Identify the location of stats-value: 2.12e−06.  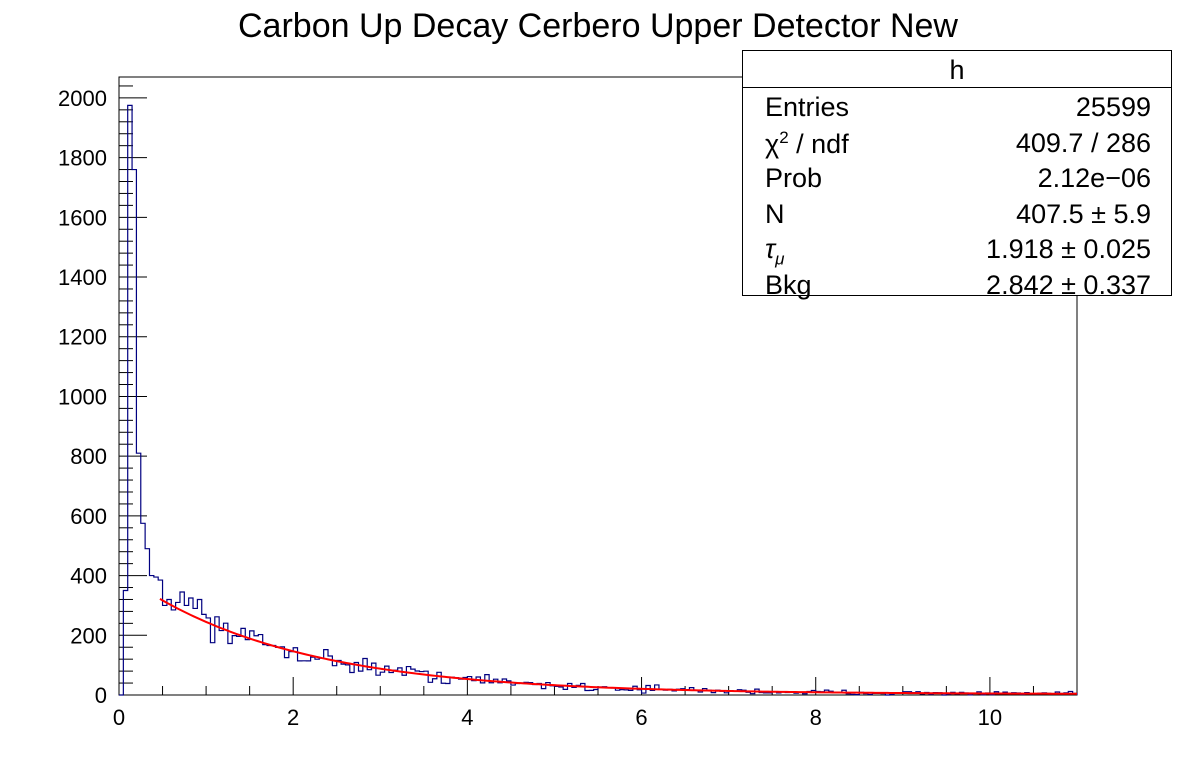
(1094, 178).